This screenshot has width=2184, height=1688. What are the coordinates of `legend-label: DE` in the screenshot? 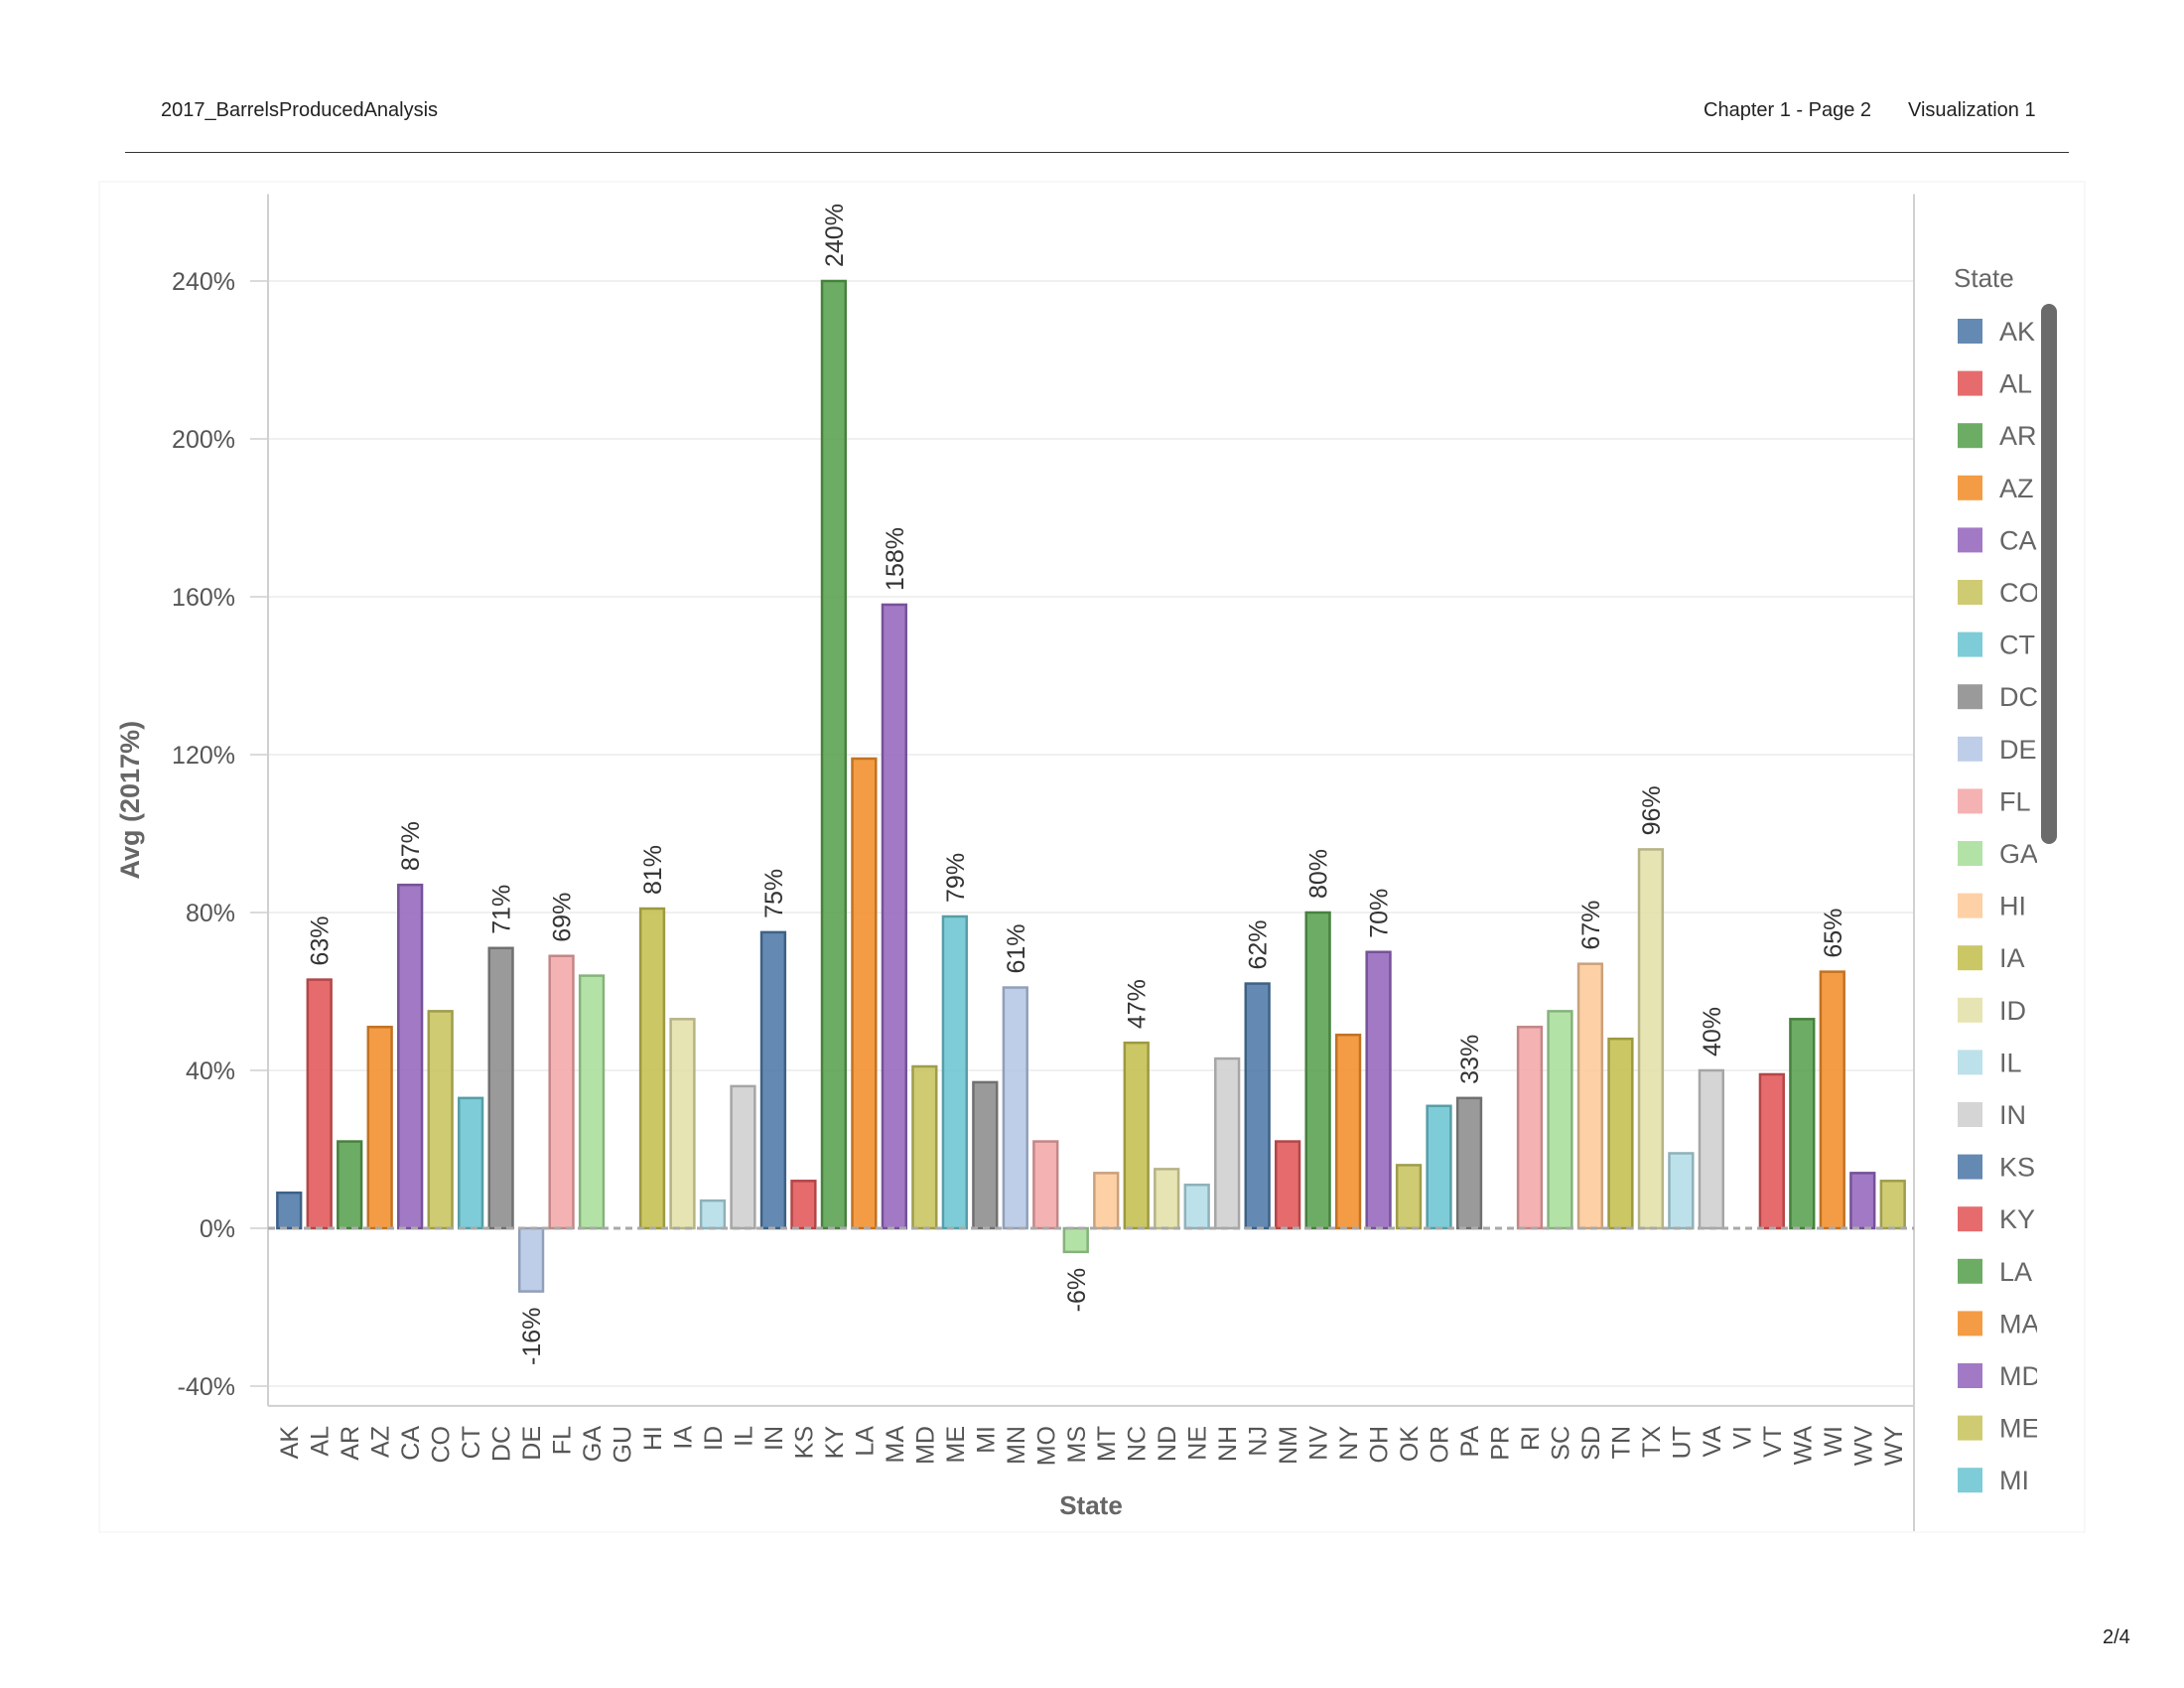 It's located at (2018, 750).